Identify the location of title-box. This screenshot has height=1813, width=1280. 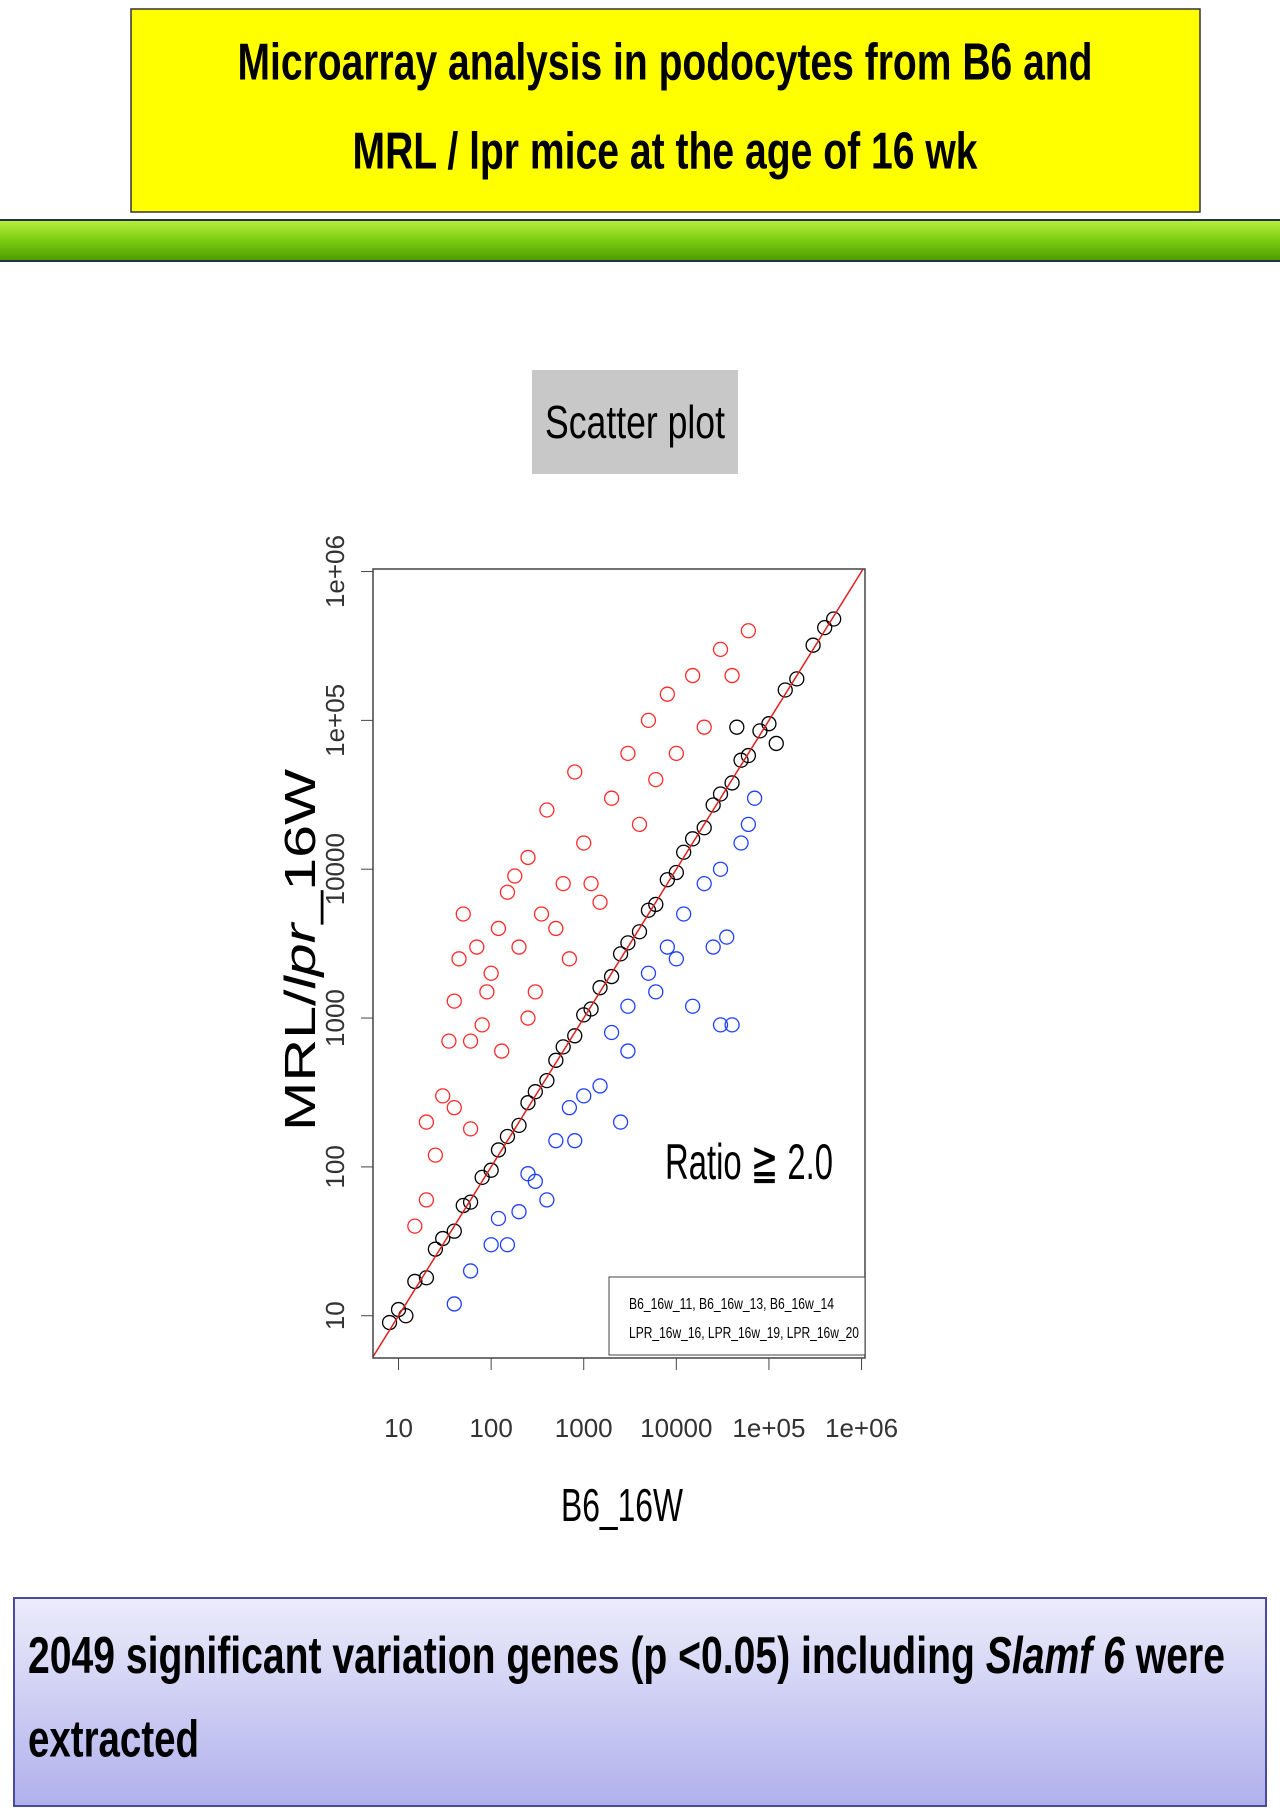
(635, 422).